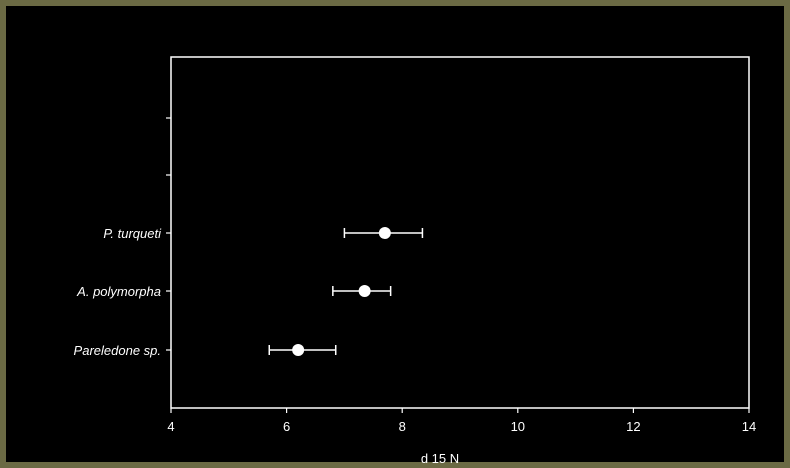 This screenshot has width=790, height=468. What do you see at coordinates (402, 426) in the screenshot?
I see `x-tick-label: 8` at bounding box center [402, 426].